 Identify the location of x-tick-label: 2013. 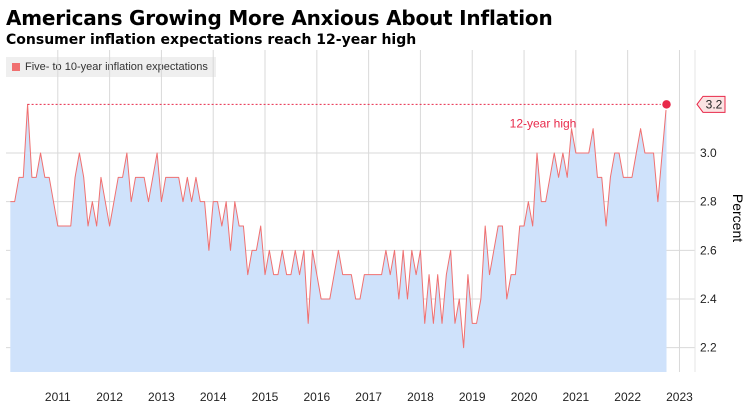
(161, 397).